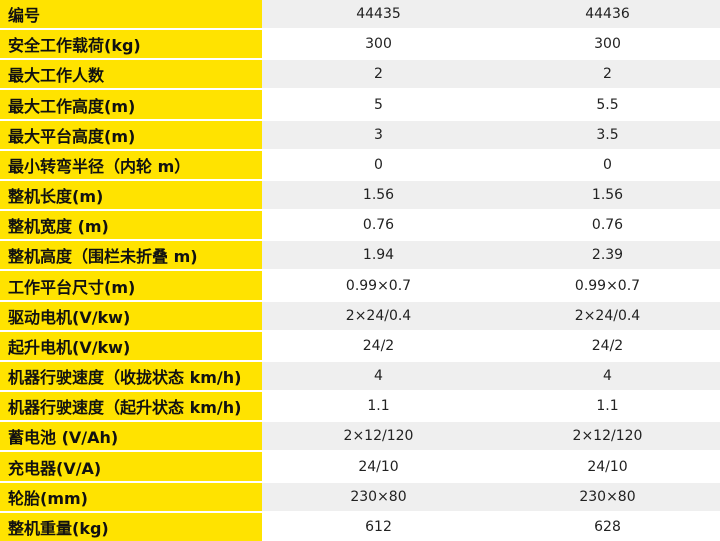  I want to click on row-label: 机器行驶速度（起升状态 km/h), so click(131, 406).